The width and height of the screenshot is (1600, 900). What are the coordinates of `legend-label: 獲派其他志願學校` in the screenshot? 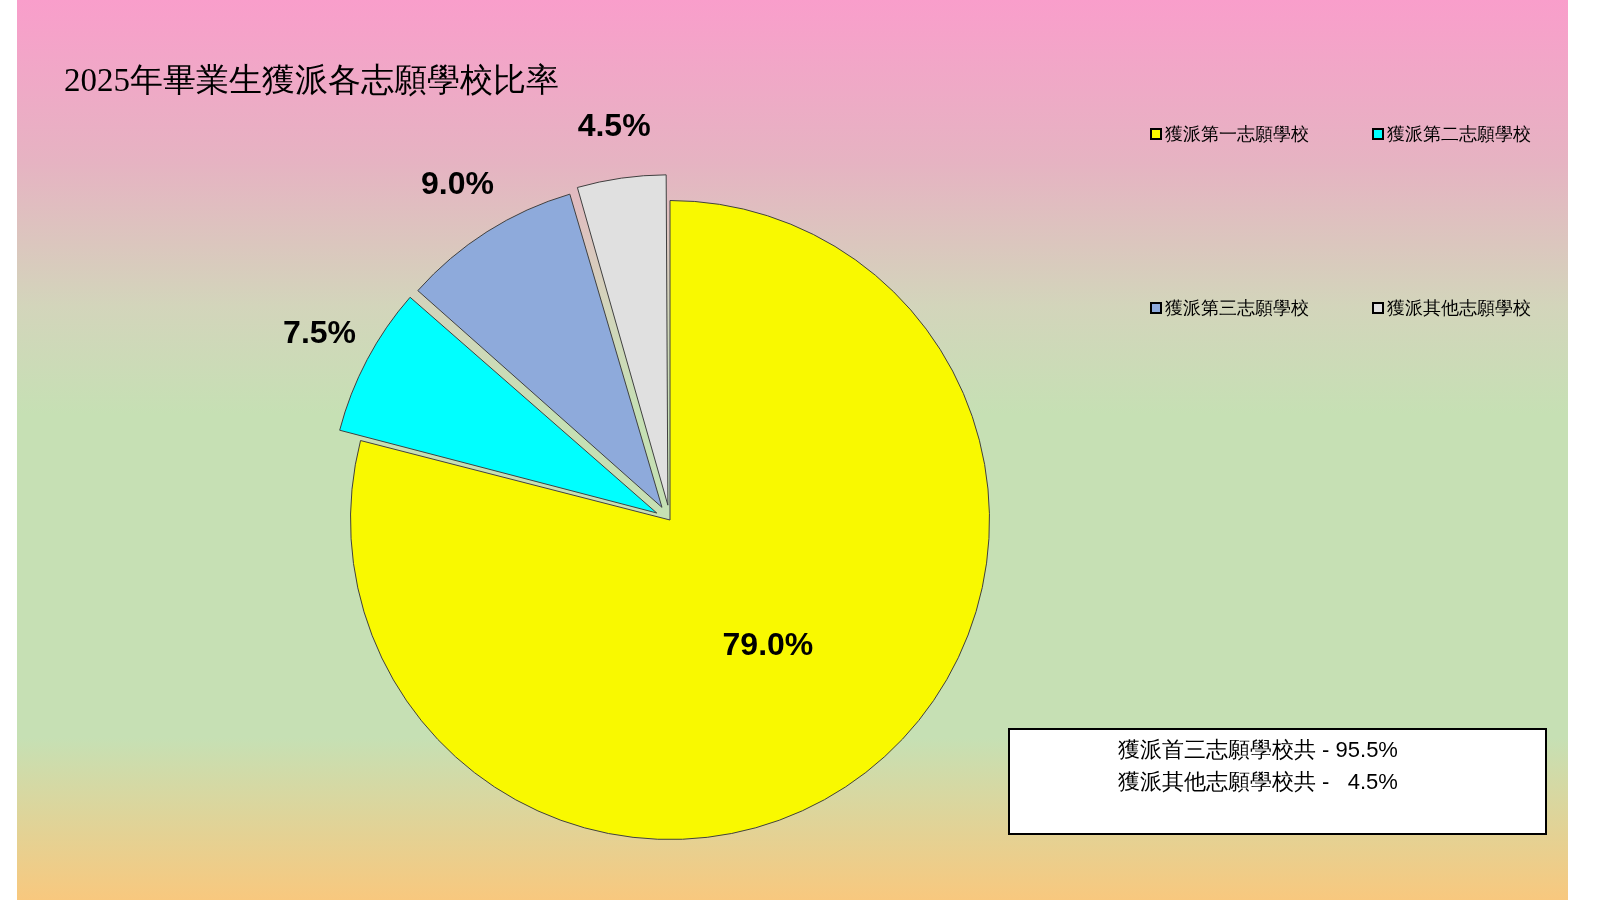 It's located at (1459, 308).